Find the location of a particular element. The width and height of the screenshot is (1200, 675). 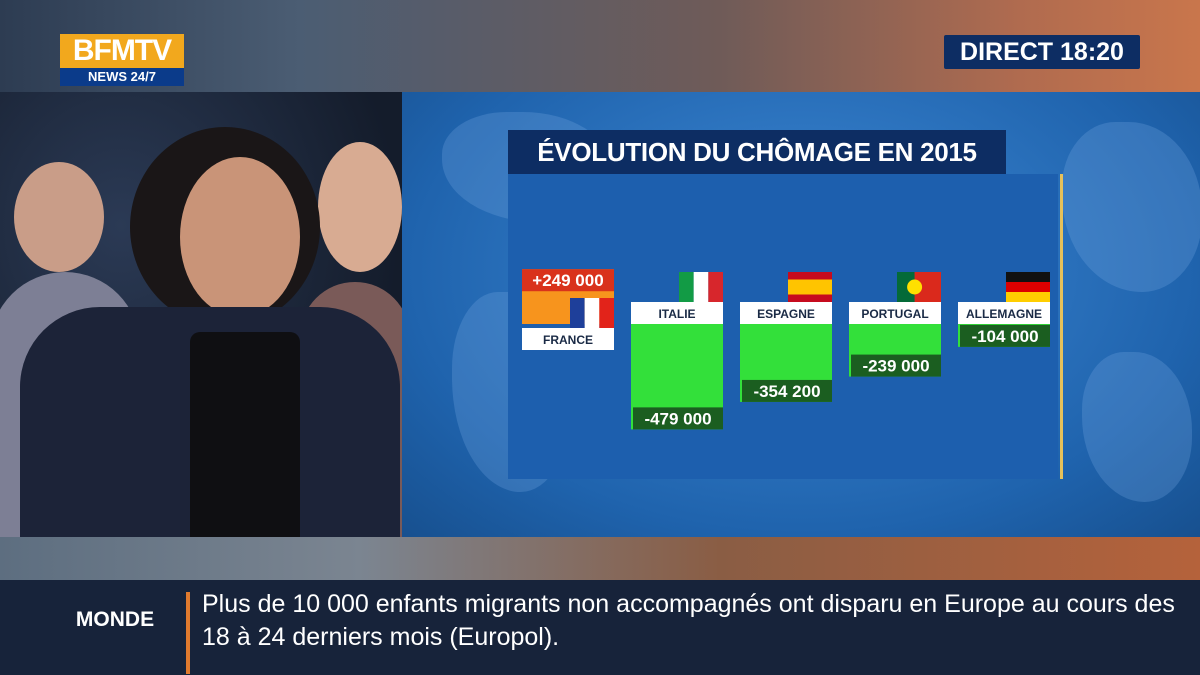

category-label: FRANCE is located at coordinates (568, 340).